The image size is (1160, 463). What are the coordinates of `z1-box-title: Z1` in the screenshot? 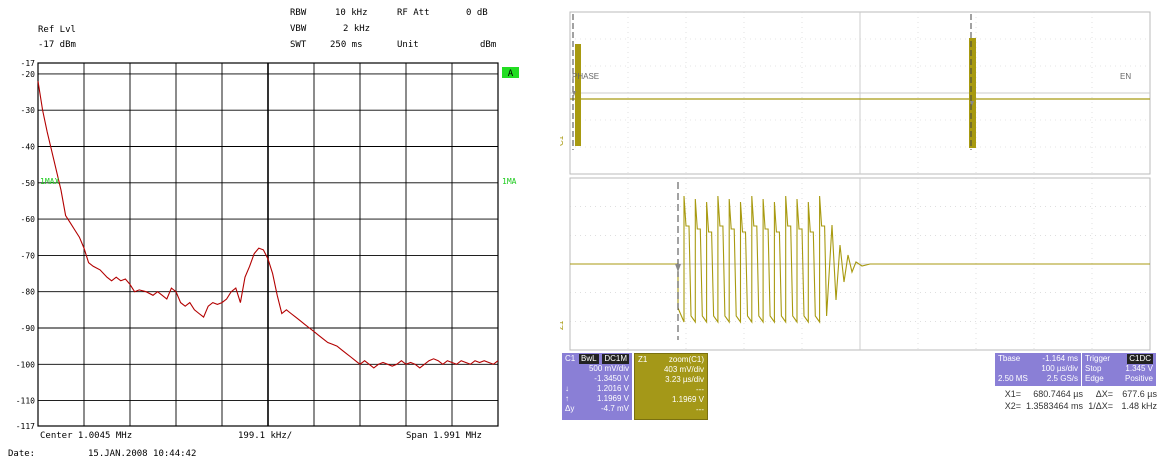 It's located at (643, 359).